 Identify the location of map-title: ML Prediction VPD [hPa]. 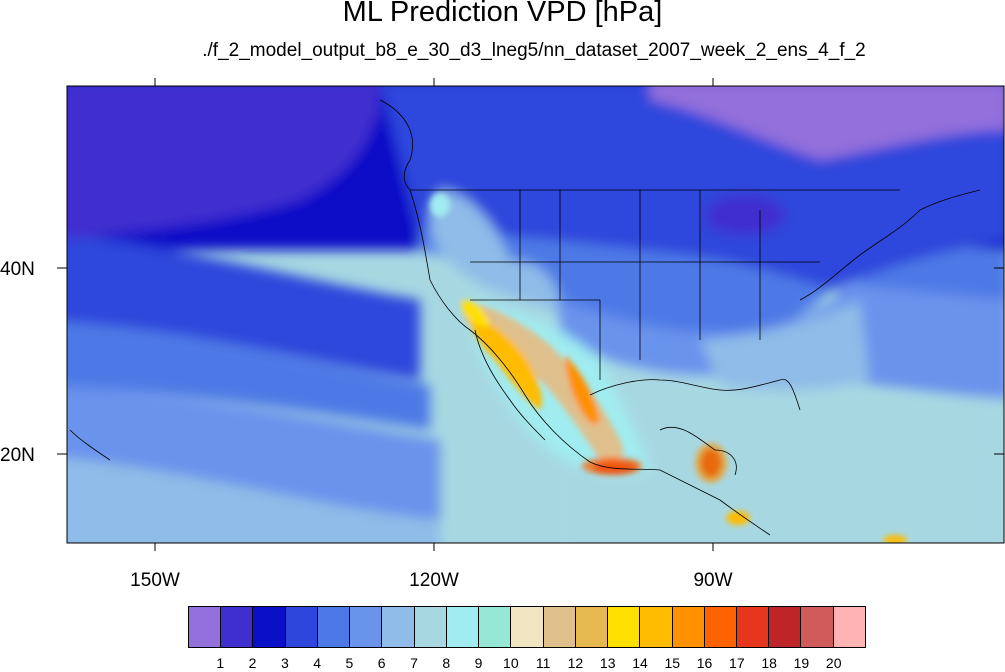
(502, 14).